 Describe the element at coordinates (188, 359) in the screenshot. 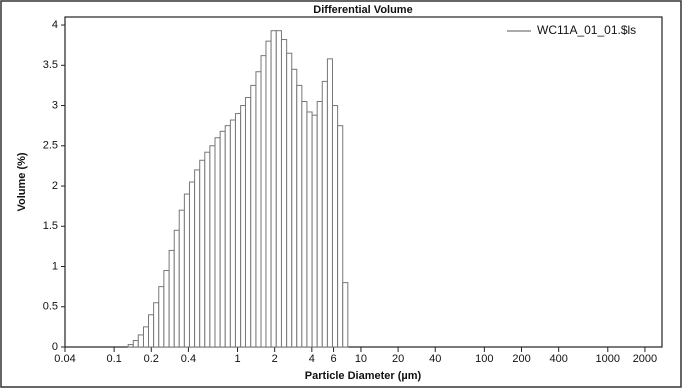

I see `x-tick-label: 0.4` at that location.